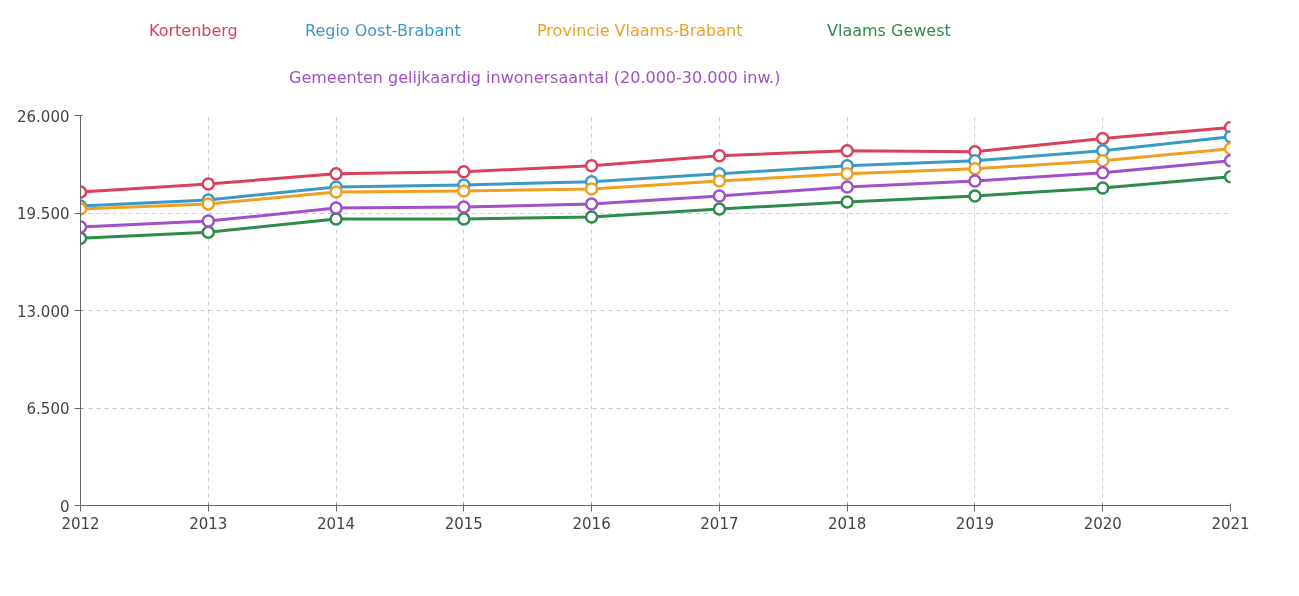 This screenshot has width=1299, height=596. What do you see at coordinates (80, 523) in the screenshot?
I see `x-tick-label: 2012` at bounding box center [80, 523].